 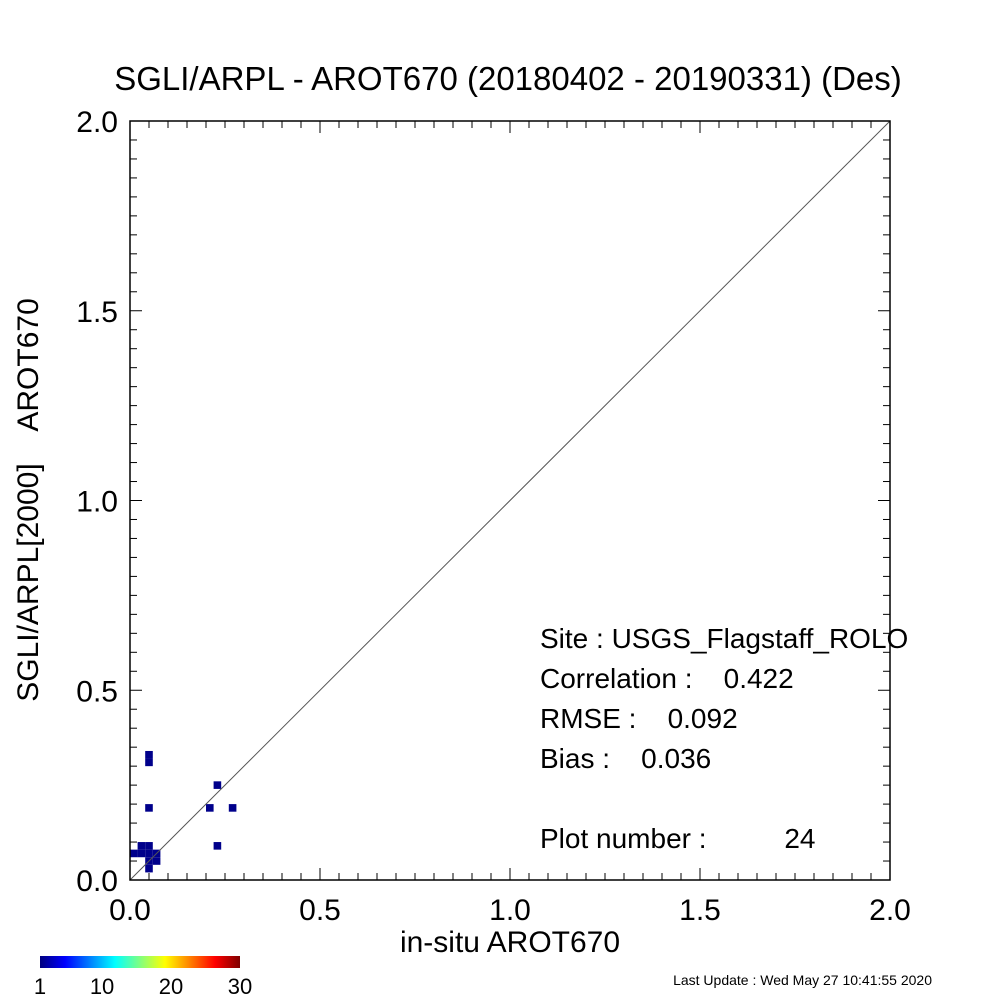 What do you see at coordinates (625, 758) in the screenshot?
I see `stats-bias: Bias : 0.036` at bounding box center [625, 758].